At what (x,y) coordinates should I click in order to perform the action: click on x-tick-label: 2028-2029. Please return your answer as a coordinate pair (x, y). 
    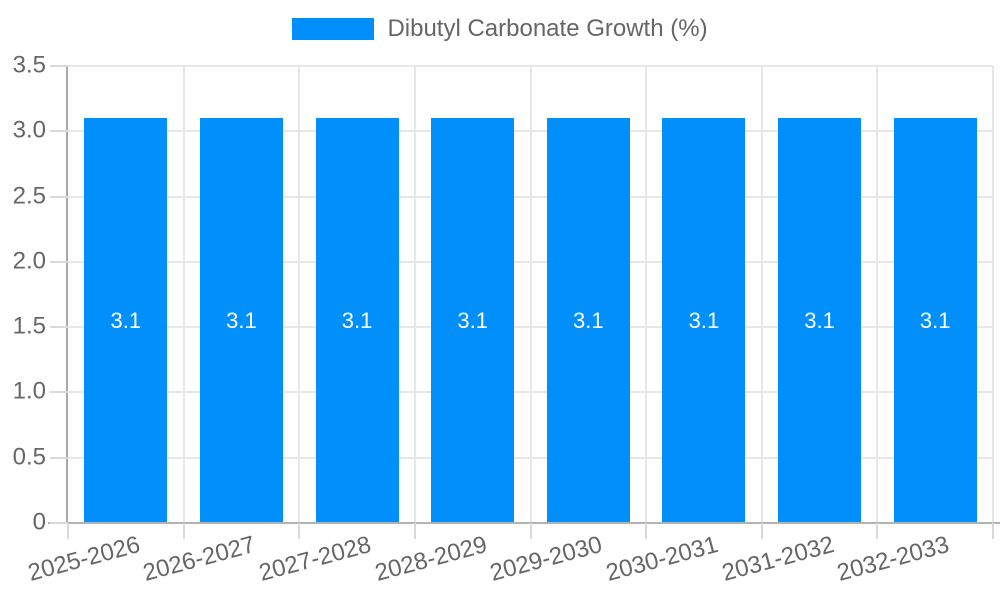
    Looking at the image, I should click on (430, 559).